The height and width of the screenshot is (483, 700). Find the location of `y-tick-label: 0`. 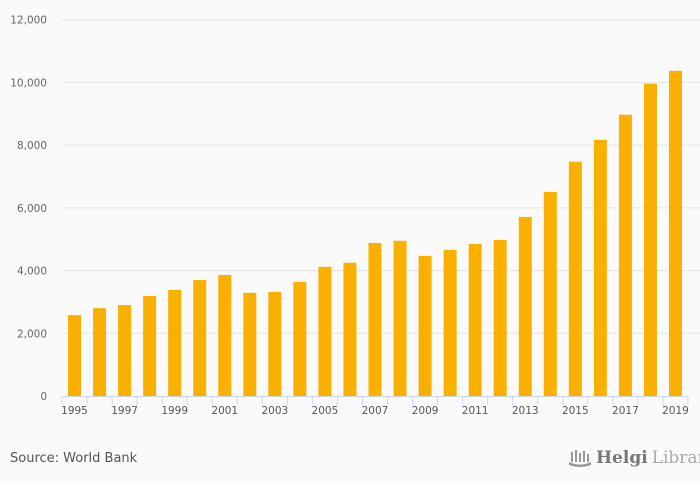

y-tick-label: 0 is located at coordinates (43, 397).